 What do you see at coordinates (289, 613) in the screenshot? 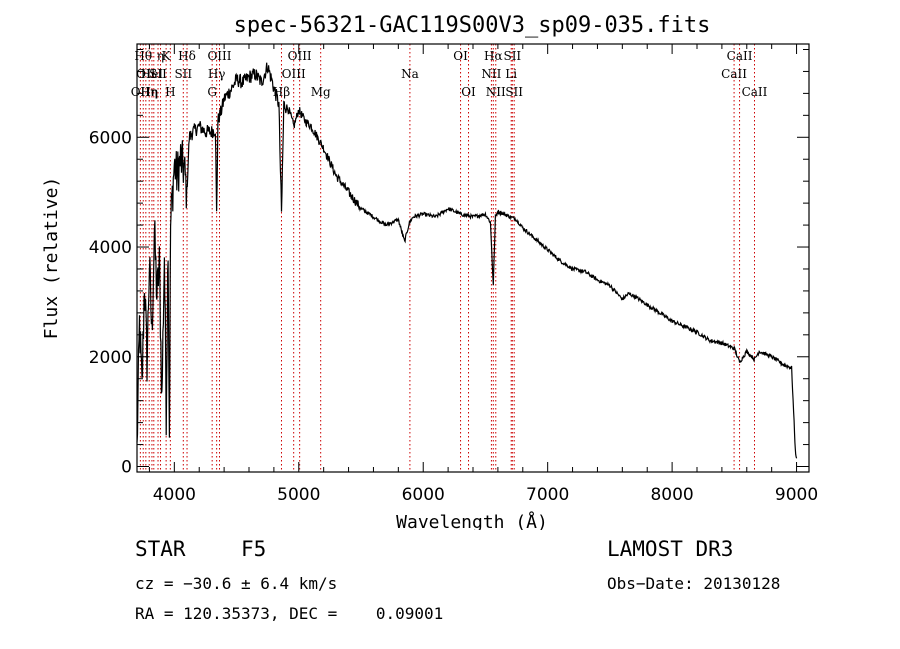
I see `ra-dec-coordinates: RA = 120.35373, DEC = 0.09001` at bounding box center [289, 613].